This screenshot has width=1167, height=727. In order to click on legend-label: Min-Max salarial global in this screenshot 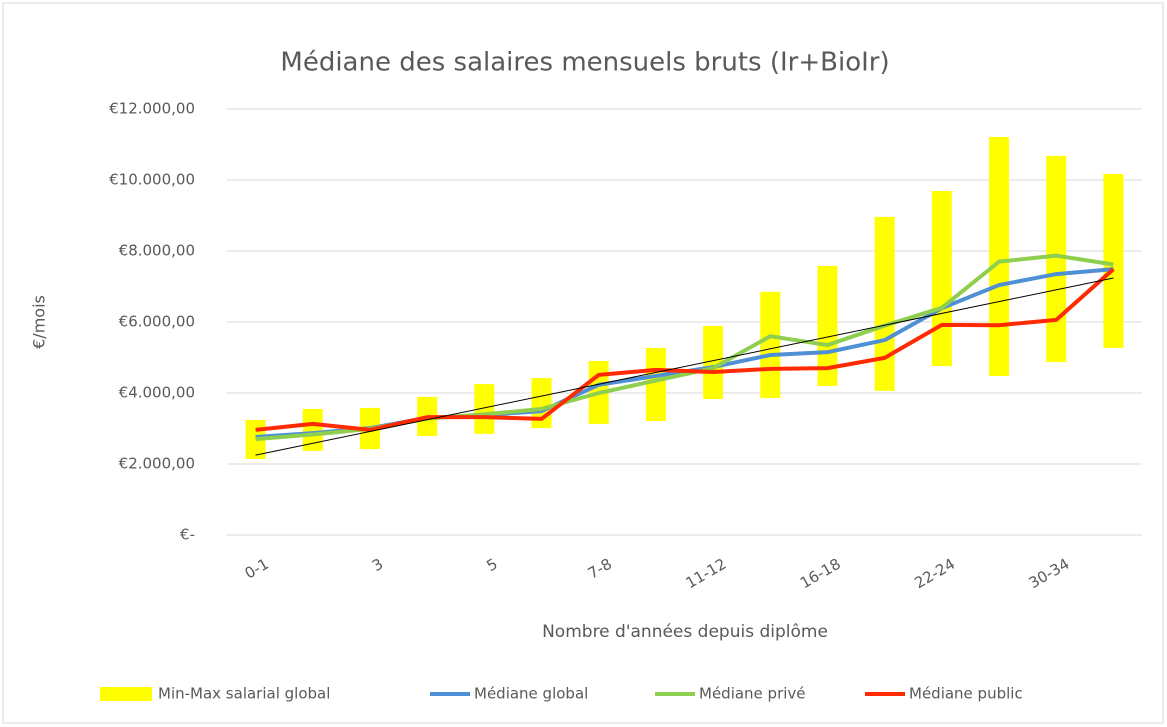, I will do `click(244, 694)`.